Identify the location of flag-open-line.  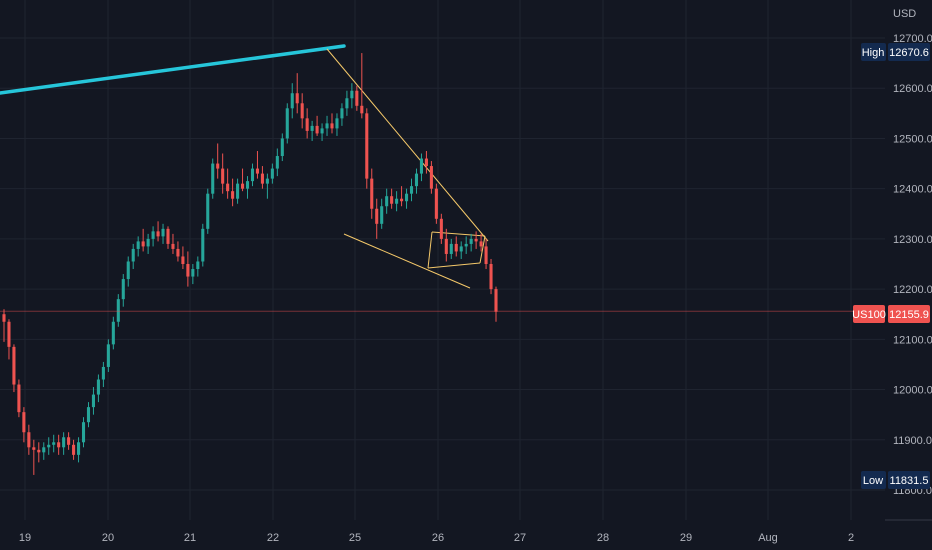
(430, 250).